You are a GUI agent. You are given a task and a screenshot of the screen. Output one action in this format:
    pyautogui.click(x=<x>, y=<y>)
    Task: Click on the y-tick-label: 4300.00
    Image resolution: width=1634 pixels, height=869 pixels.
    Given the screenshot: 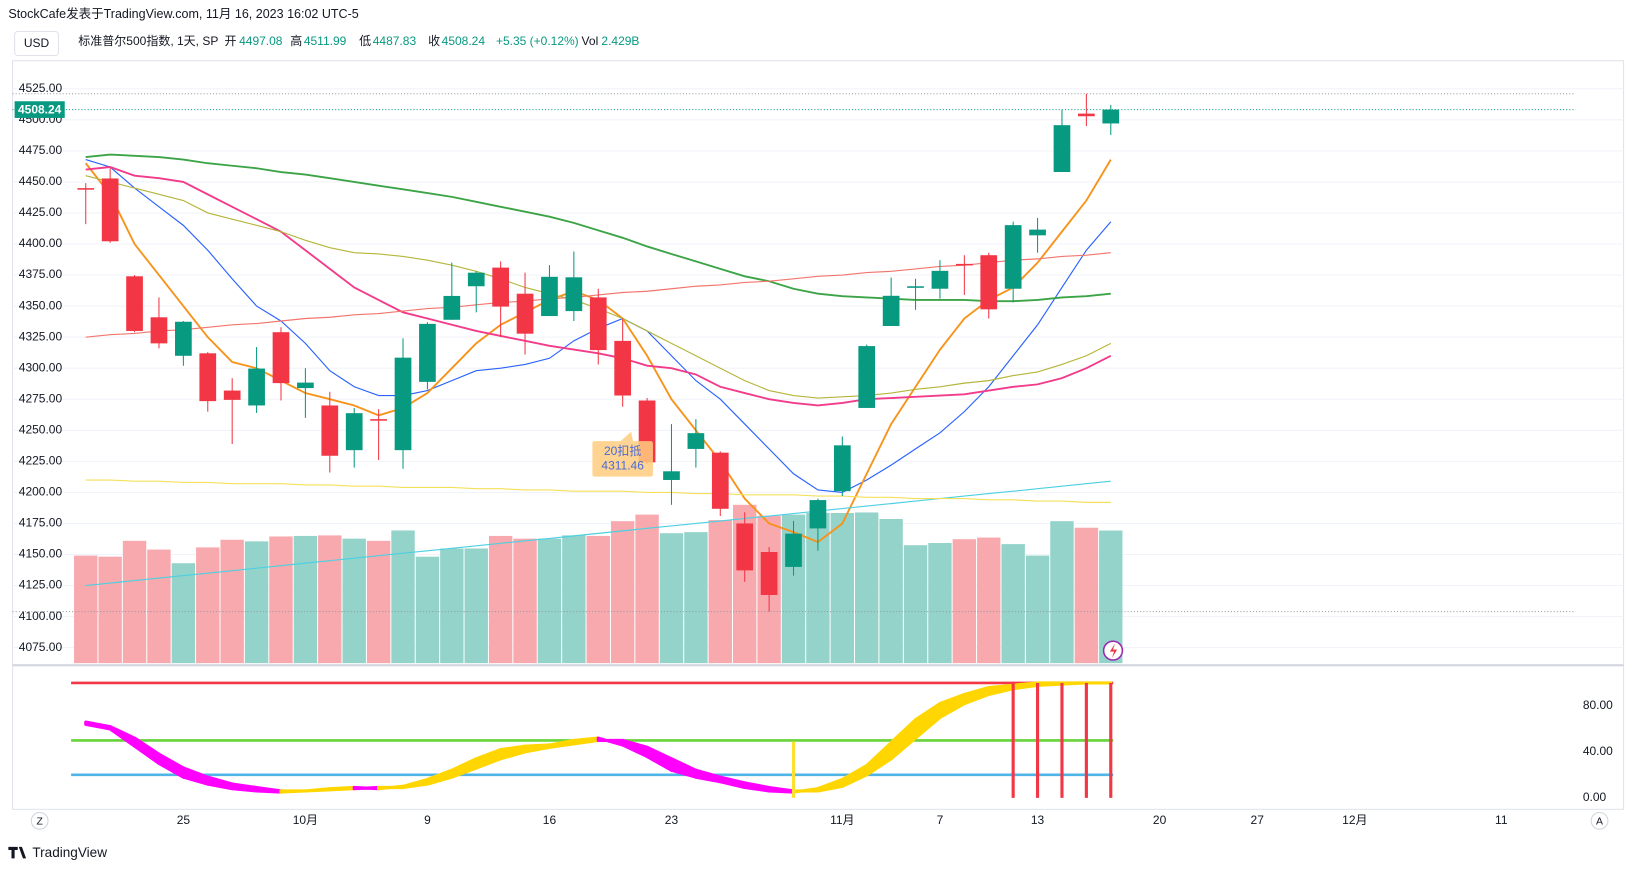 What is the action you would take?
    pyautogui.click(x=41, y=367)
    